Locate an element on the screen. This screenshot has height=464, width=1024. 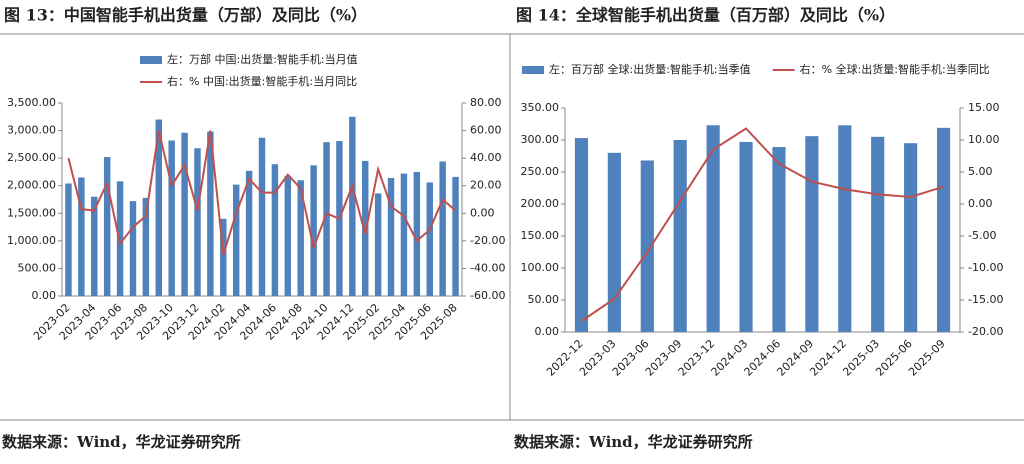
y-tick-label: 200.00 is located at coordinates (540, 203).